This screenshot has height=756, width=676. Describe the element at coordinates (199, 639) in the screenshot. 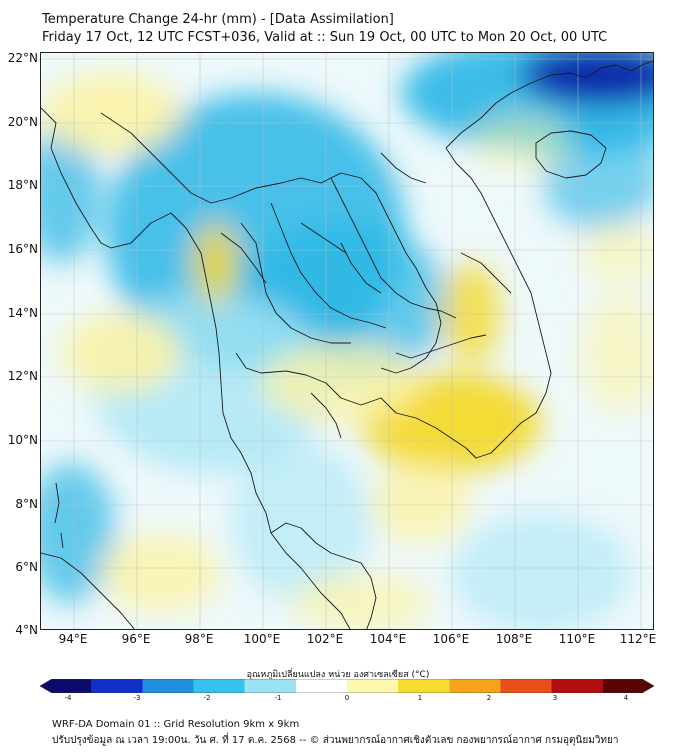

I see `lon-label-98: 98°E` at that location.